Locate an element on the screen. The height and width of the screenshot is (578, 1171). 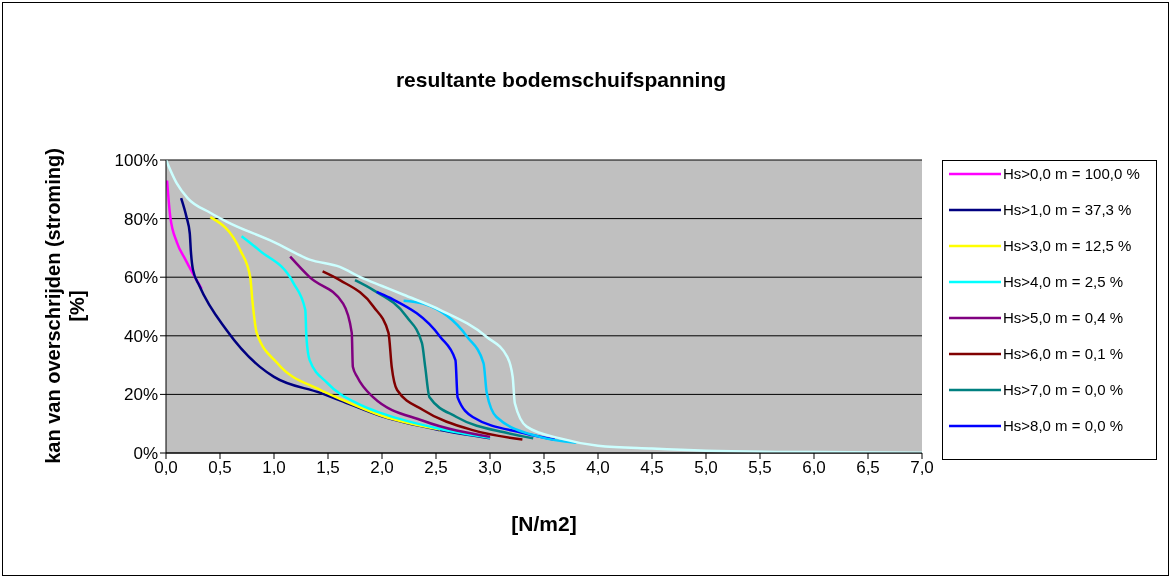
legend-label: Hs>1,0 m = 37,3 % is located at coordinates (1067, 209).